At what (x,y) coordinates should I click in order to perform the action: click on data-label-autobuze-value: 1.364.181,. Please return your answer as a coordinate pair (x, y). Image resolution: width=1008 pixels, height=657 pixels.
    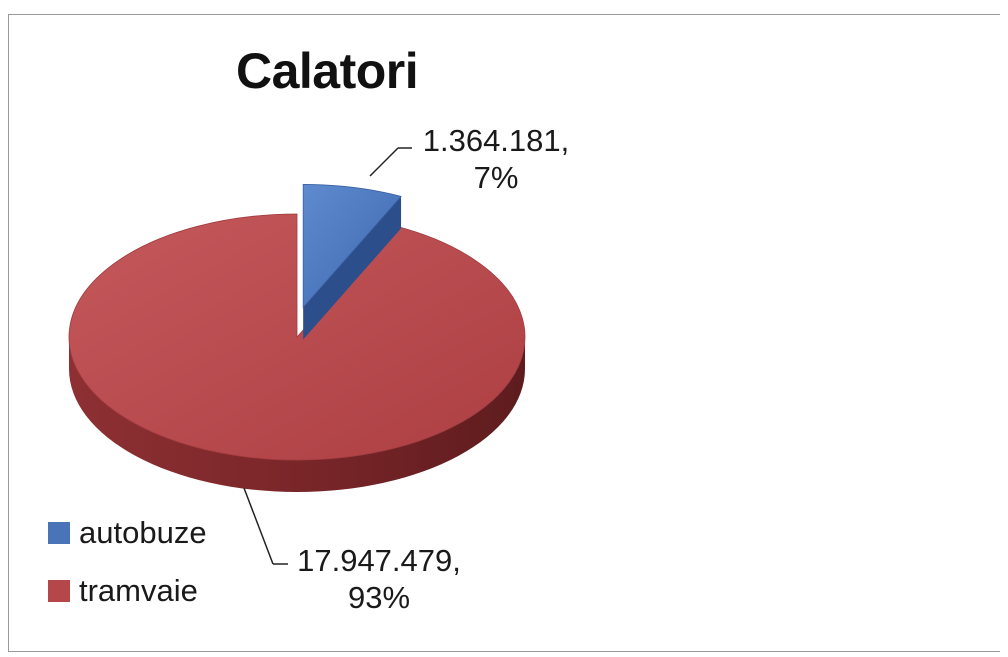
    Looking at the image, I should click on (496, 140).